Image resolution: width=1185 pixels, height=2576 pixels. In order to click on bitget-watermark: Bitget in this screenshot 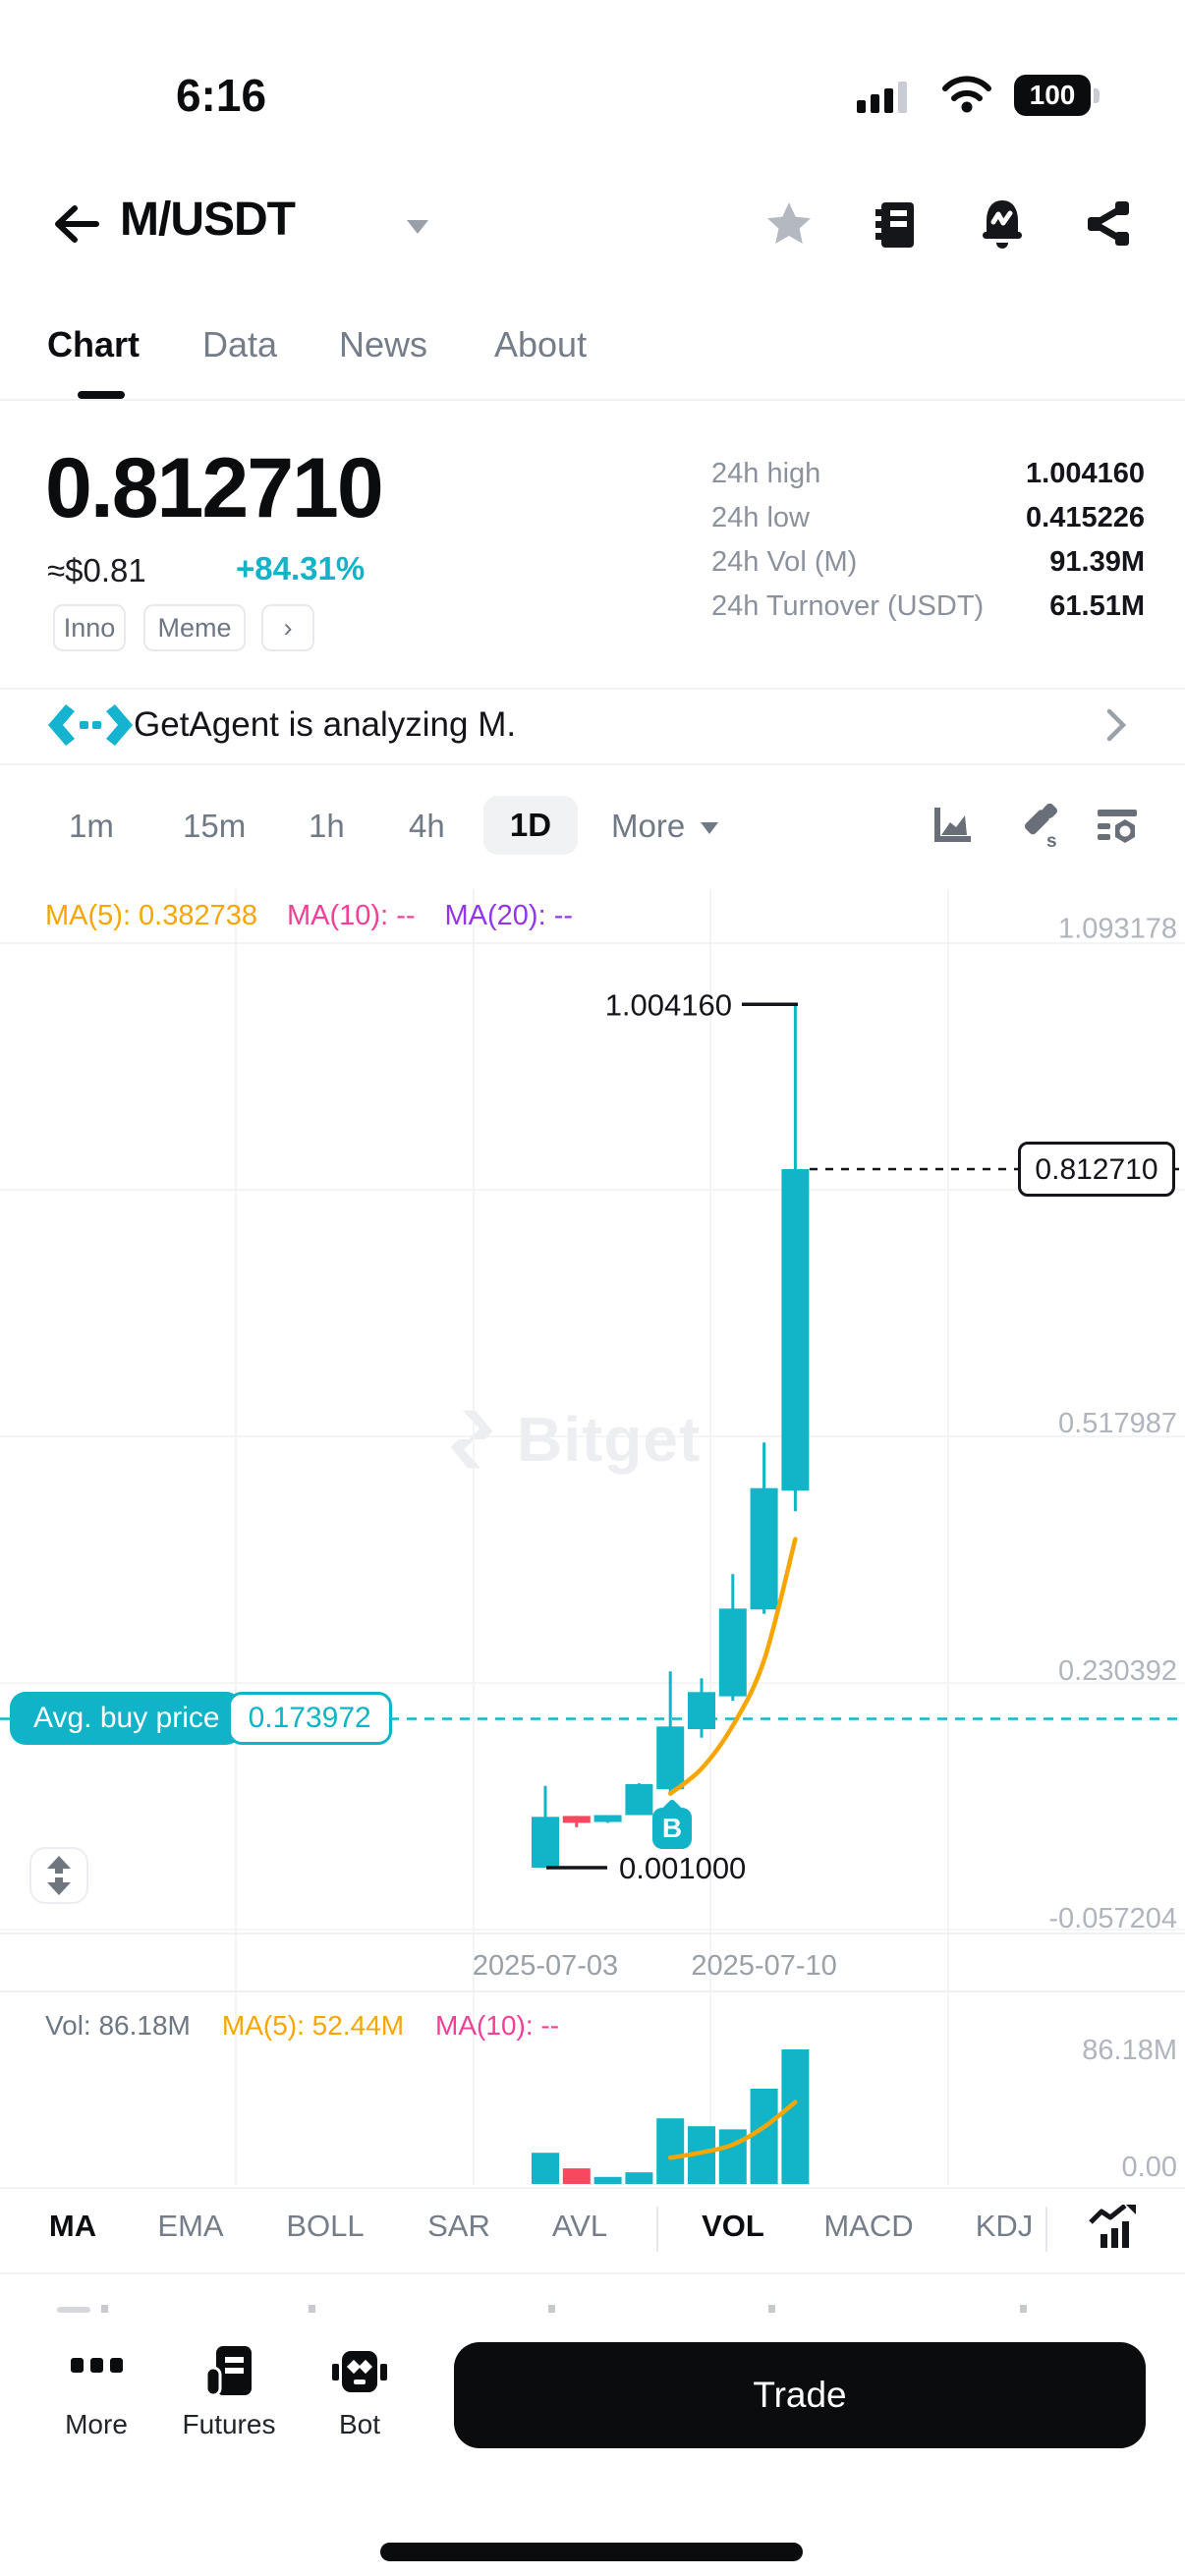, I will do `click(571, 1439)`.